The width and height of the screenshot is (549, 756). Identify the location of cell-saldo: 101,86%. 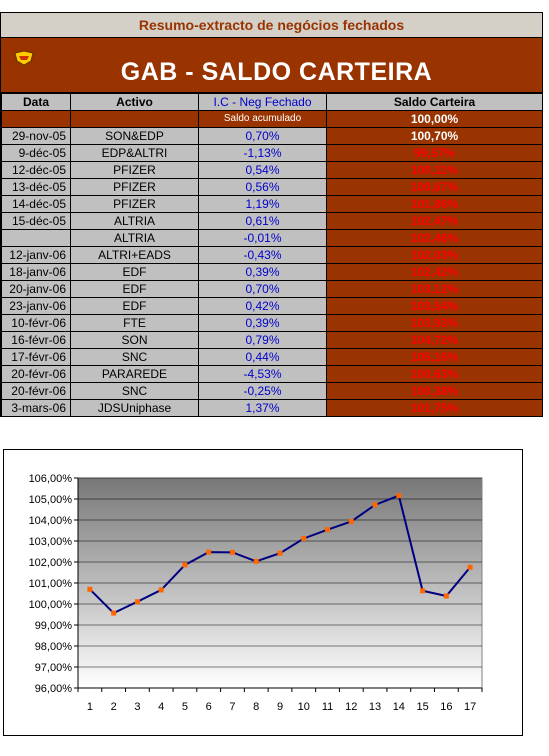
(434, 204).